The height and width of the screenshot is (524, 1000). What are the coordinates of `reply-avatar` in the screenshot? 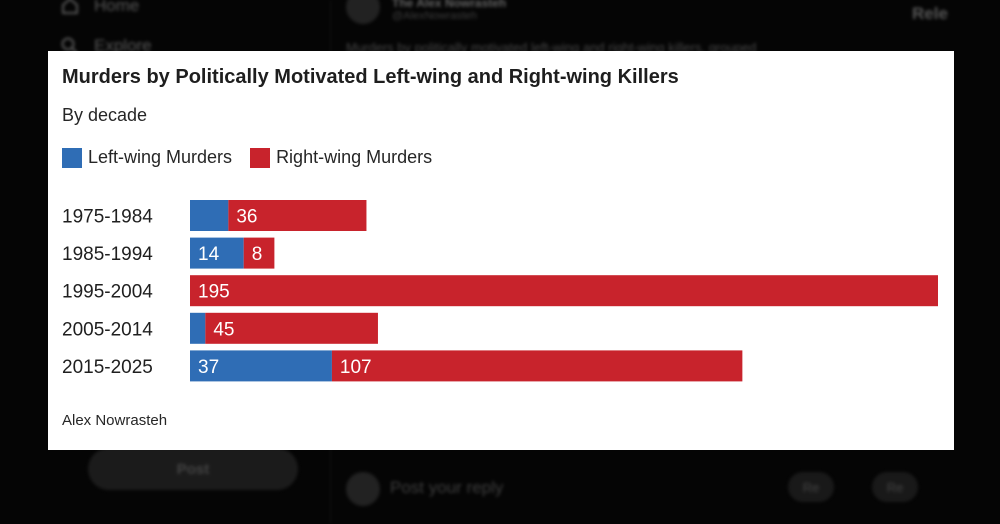 It's located at (363, 489).